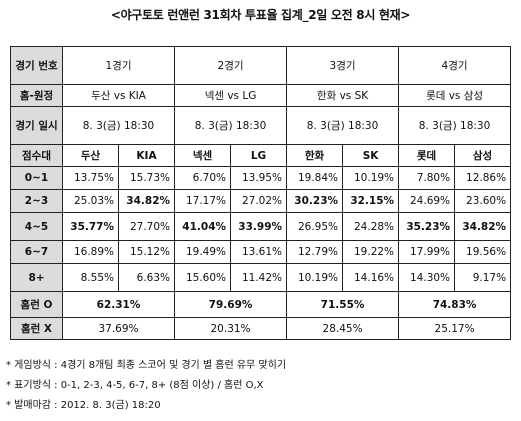 The height and width of the screenshot is (421, 521). I want to click on homerun-x-row: 홈런 X 37.69% 20.31% 28.45% 25.17%, so click(261, 328).